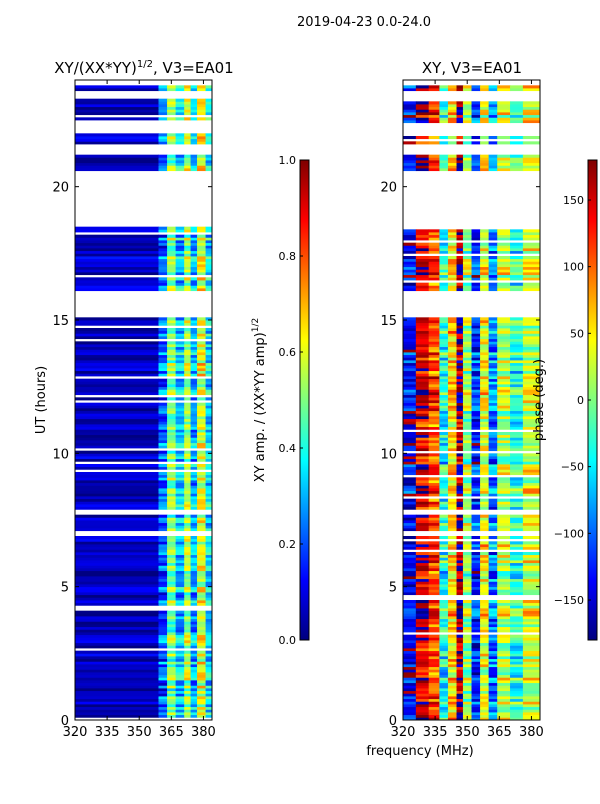 The image size is (600, 804). Describe the element at coordinates (171, 732) in the screenshot. I see `x-tick-label: 365` at that location.